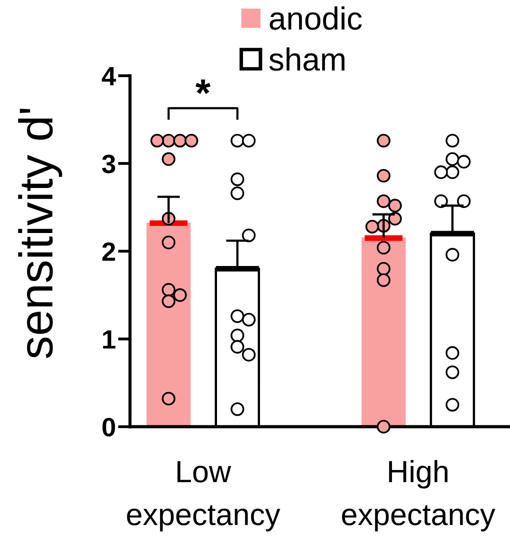 The height and width of the screenshot is (537, 510). Describe the element at coordinates (109, 251) in the screenshot. I see `y-tick-label: 2` at that location.